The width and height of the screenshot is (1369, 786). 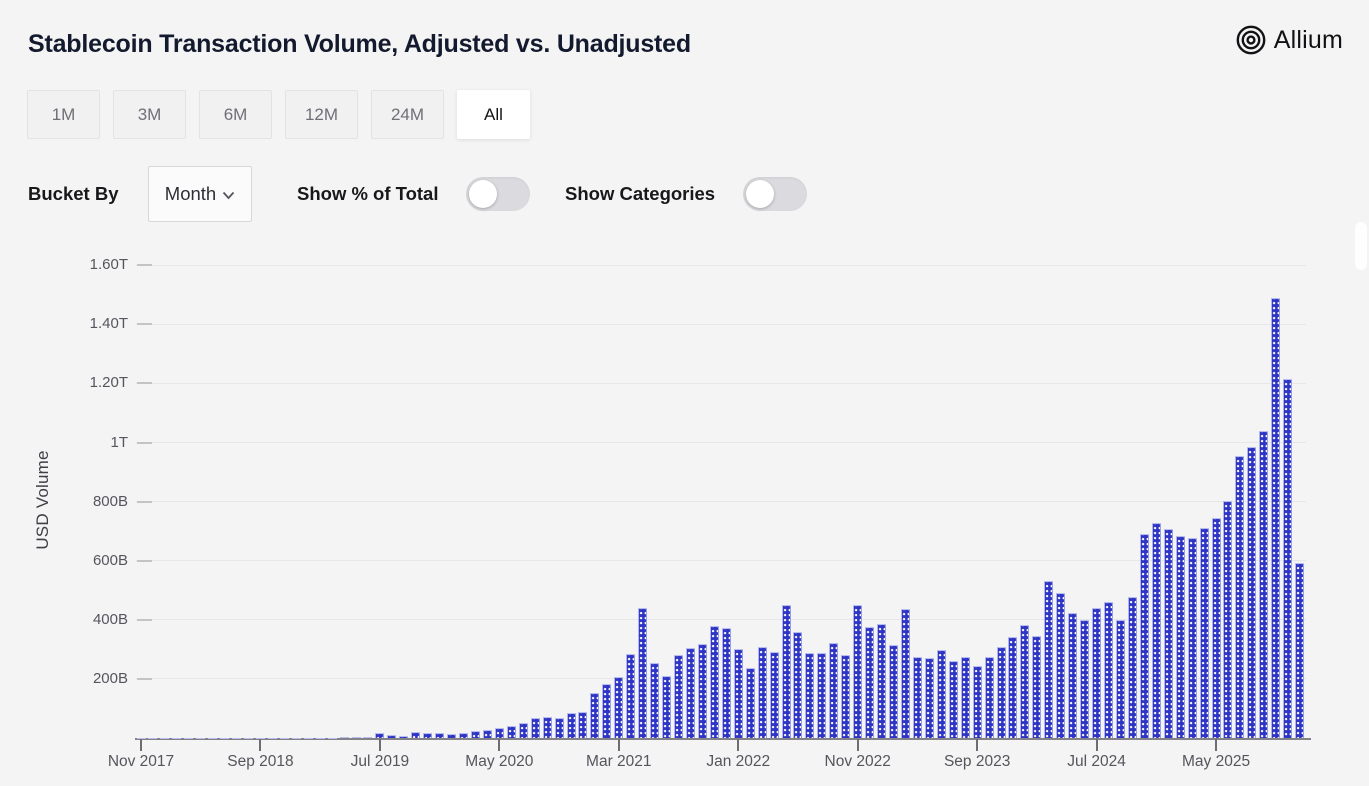 I want to click on bar-oct-2019, so click(x=416, y=735).